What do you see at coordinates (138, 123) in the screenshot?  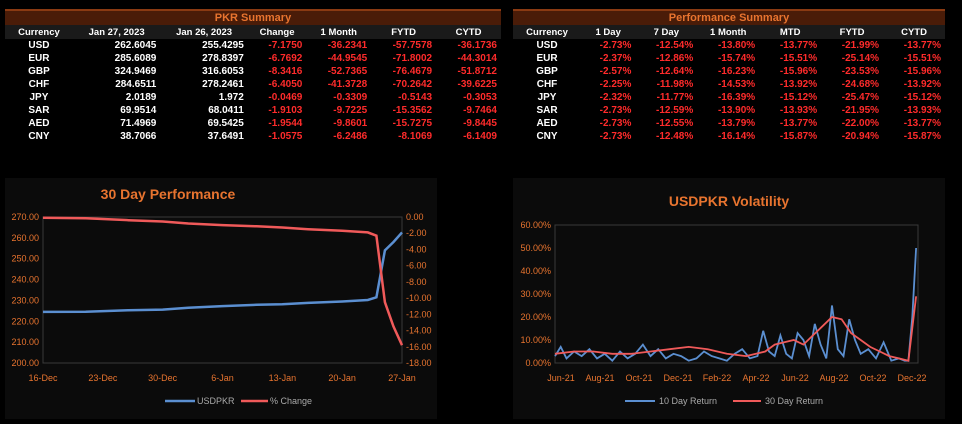 I see `value-cell: 71.4969` at bounding box center [138, 123].